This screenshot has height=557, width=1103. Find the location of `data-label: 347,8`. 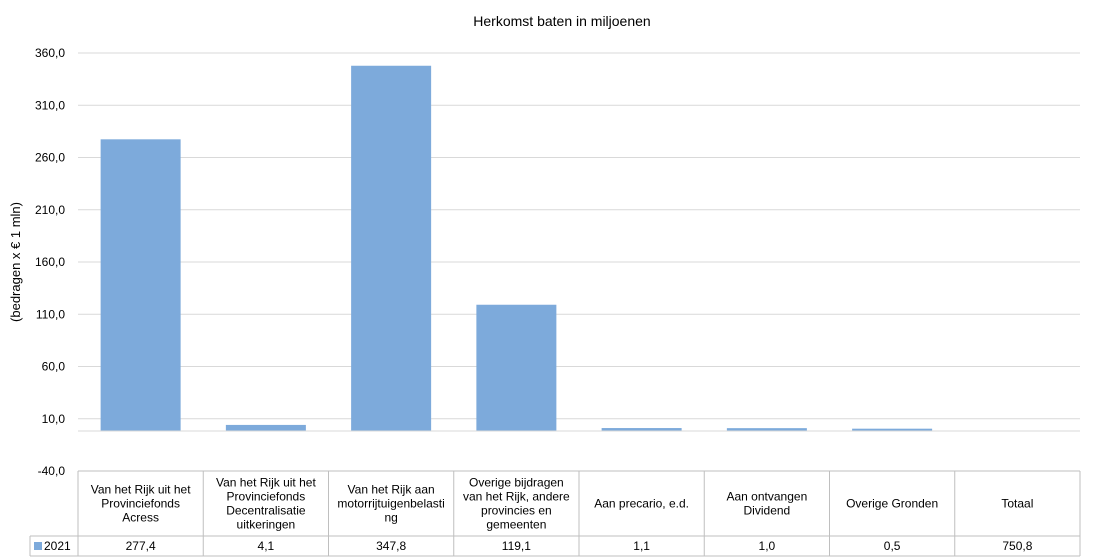

data-label: 347,8 is located at coordinates (391, 546).